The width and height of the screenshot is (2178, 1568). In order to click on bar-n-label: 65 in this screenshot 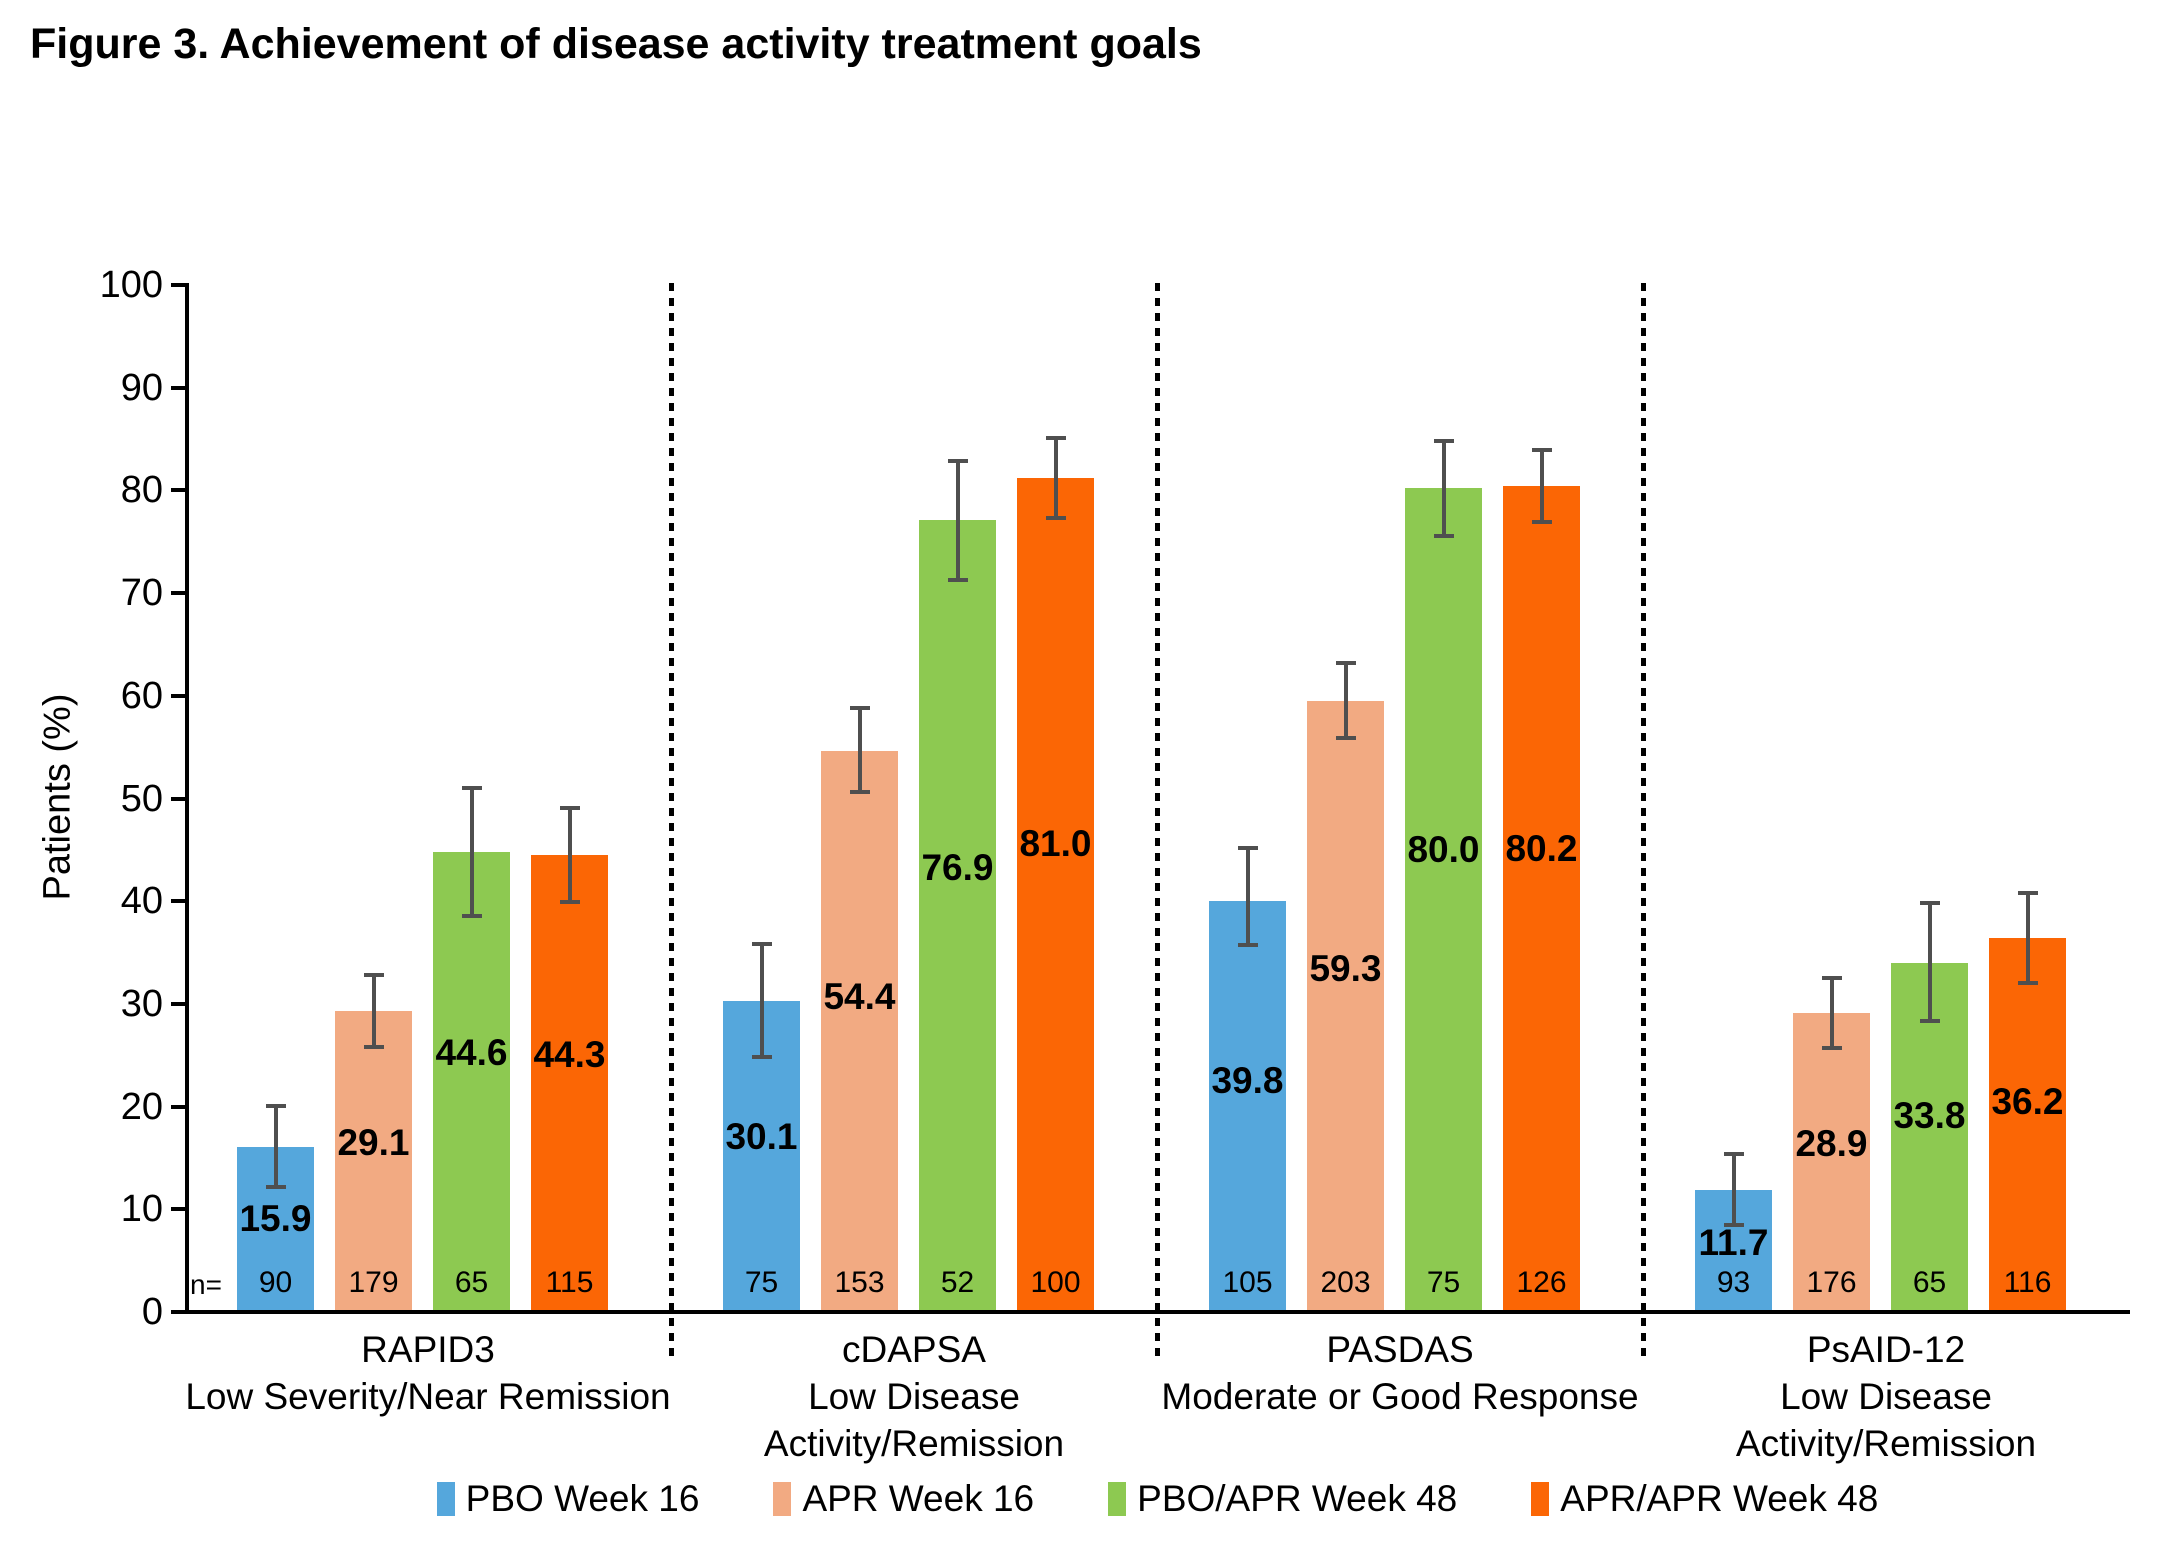, I will do `click(471, 1282)`.